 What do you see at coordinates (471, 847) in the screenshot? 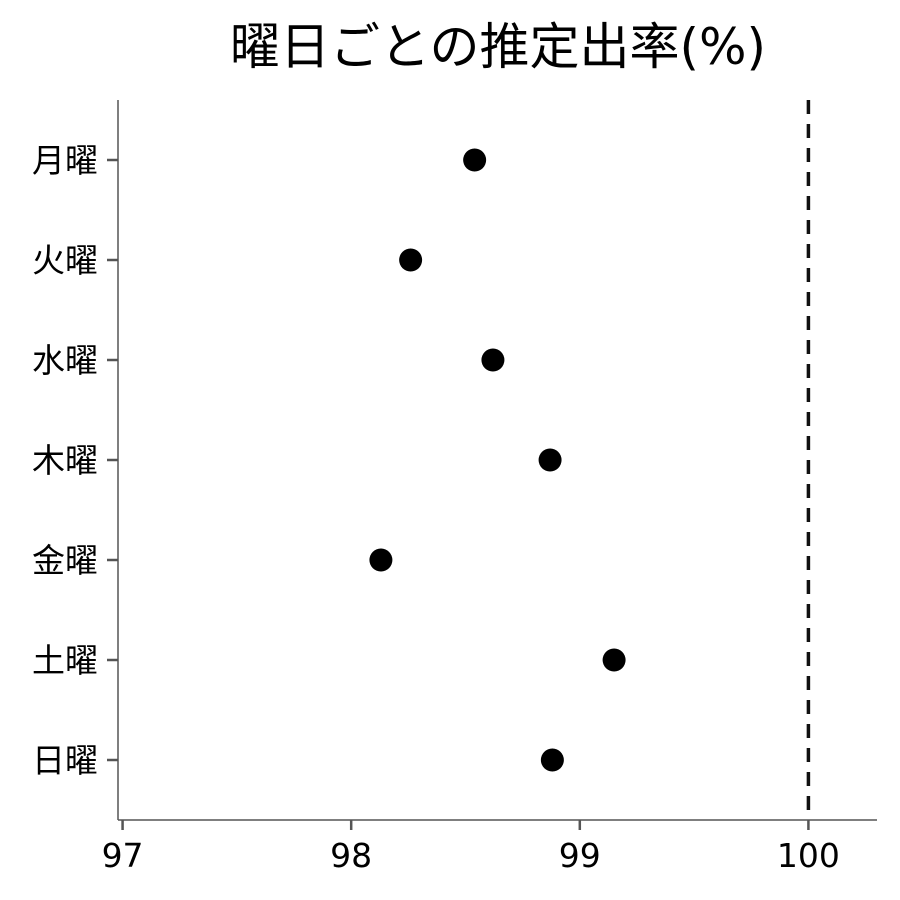
I see `x-axis-ticks: 97 98 99 100` at bounding box center [471, 847].